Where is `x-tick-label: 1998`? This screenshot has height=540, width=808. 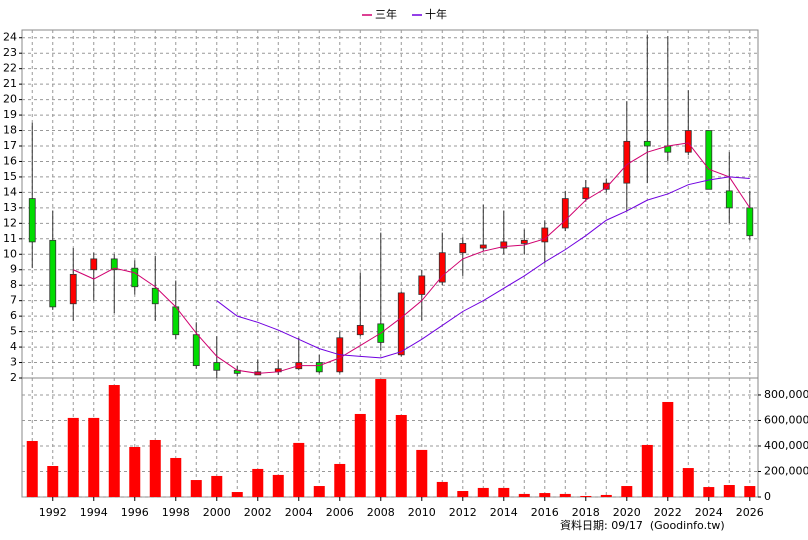 x-tick-label: 1998 is located at coordinates (176, 512).